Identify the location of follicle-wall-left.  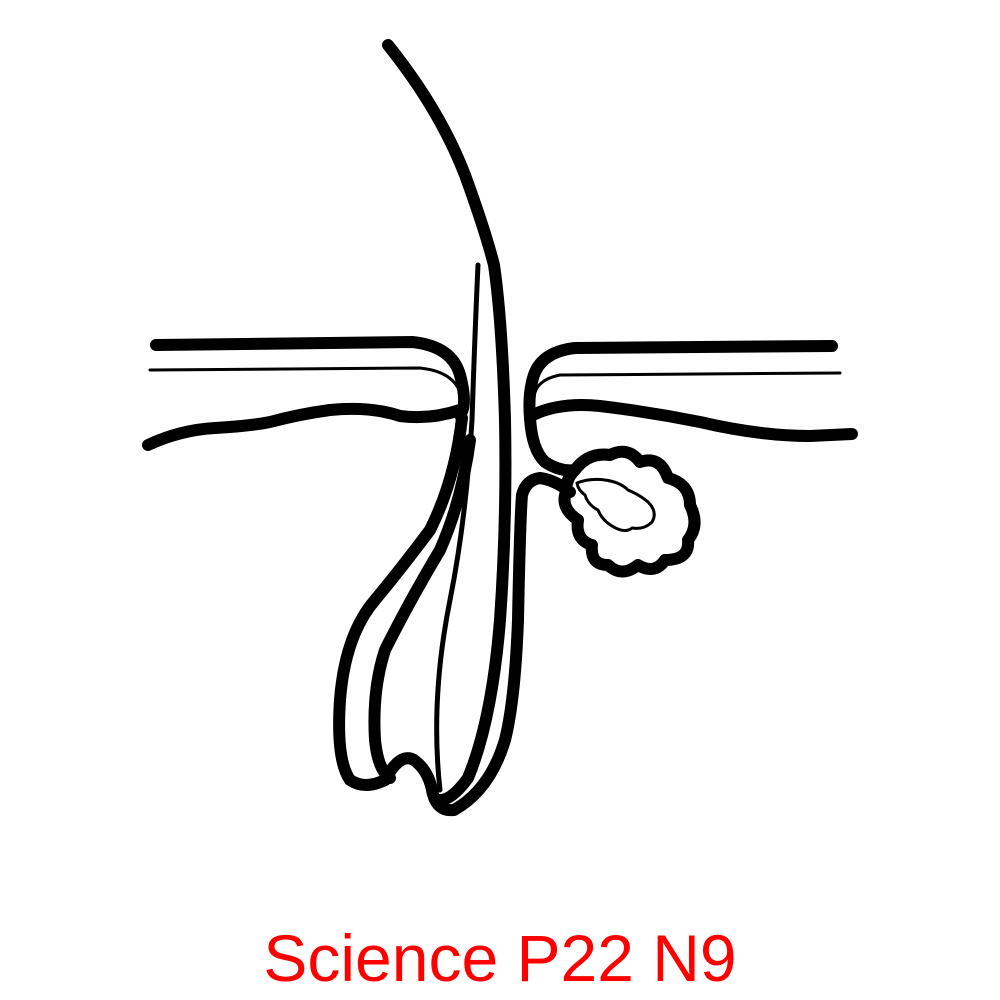
(400, 601).